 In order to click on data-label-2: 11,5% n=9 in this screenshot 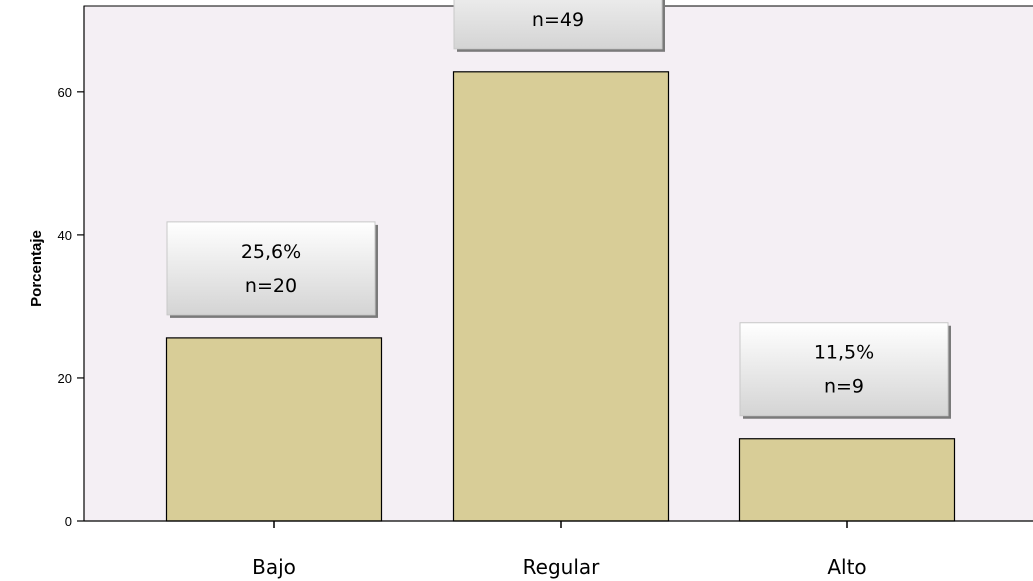, I will do `click(845, 370)`.